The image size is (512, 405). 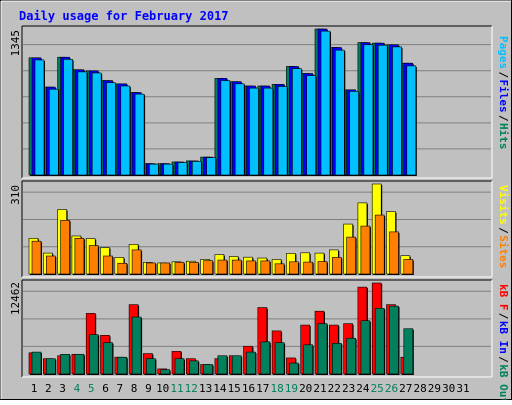 I want to click on chart-title: Daily usage for February 2017, so click(x=124, y=16).